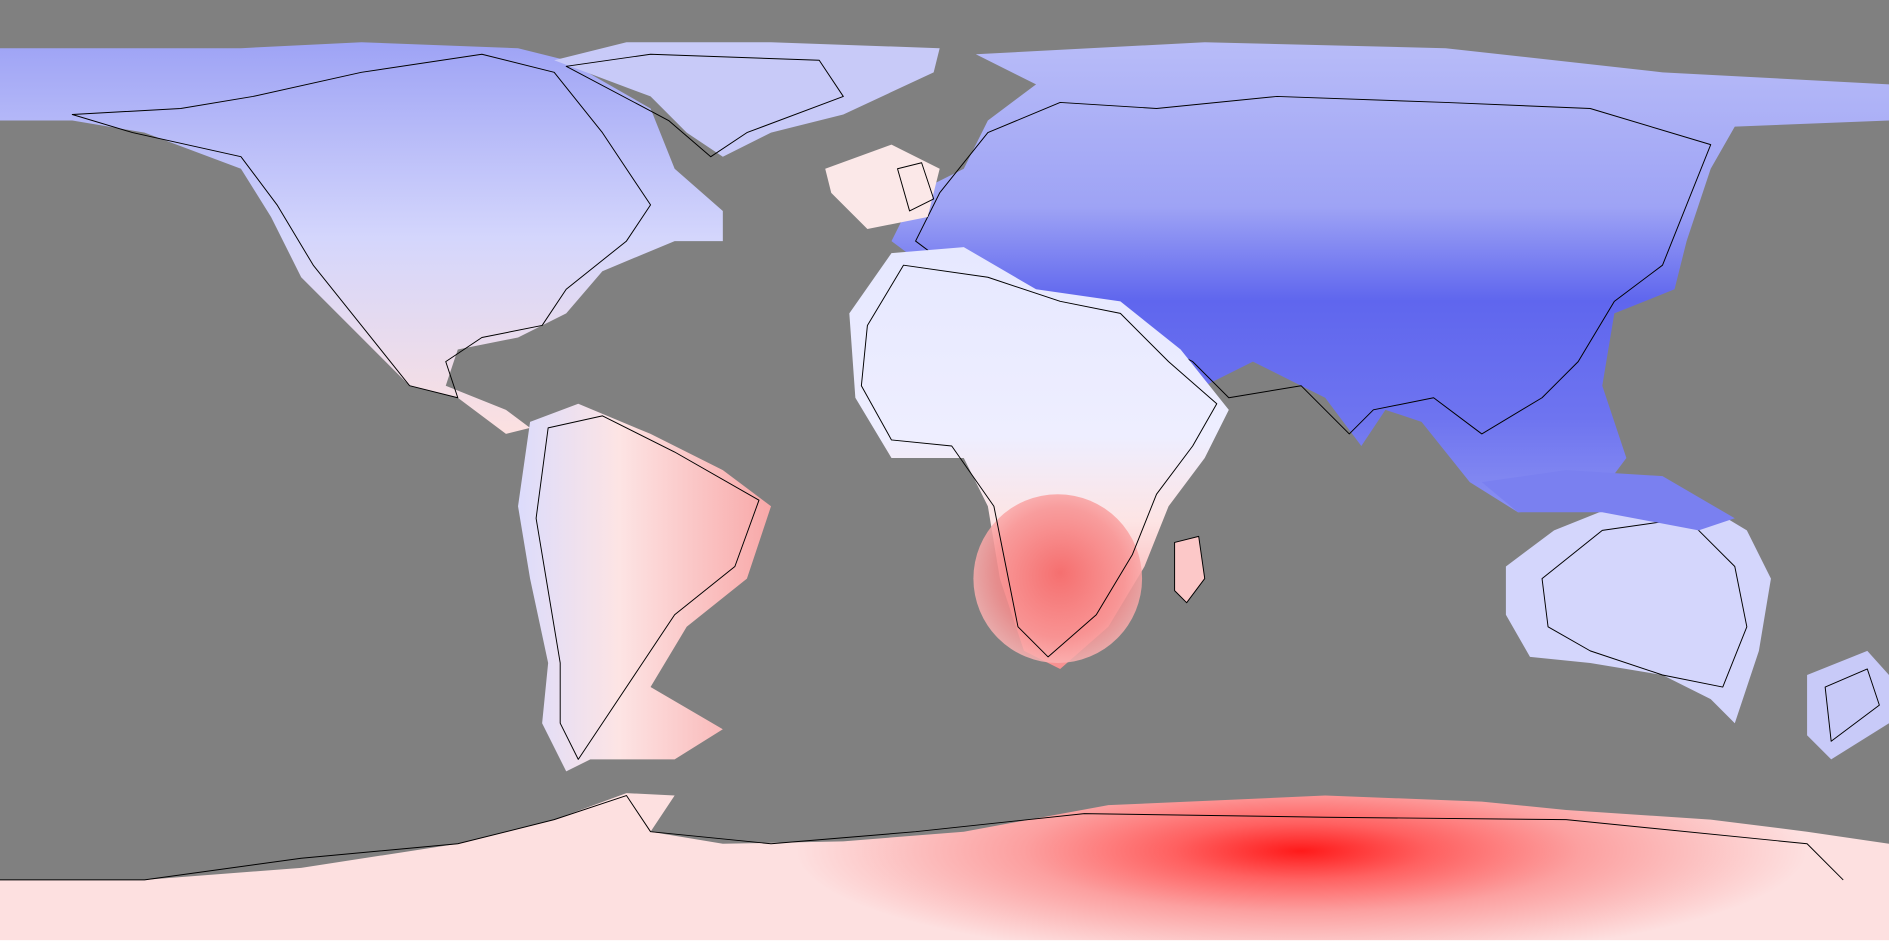 This screenshot has width=1889, height=945. Describe the element at coordinates (916, 187) in the screenshot. I see `british-isles-coast` at that location.